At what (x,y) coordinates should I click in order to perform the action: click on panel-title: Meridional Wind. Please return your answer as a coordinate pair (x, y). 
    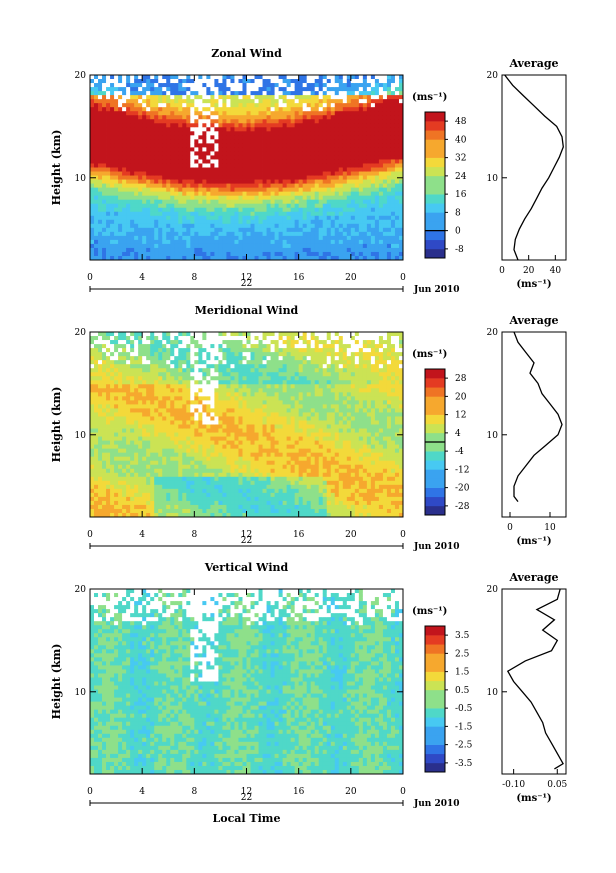
    Looking at the image, I should click on (247, 310).